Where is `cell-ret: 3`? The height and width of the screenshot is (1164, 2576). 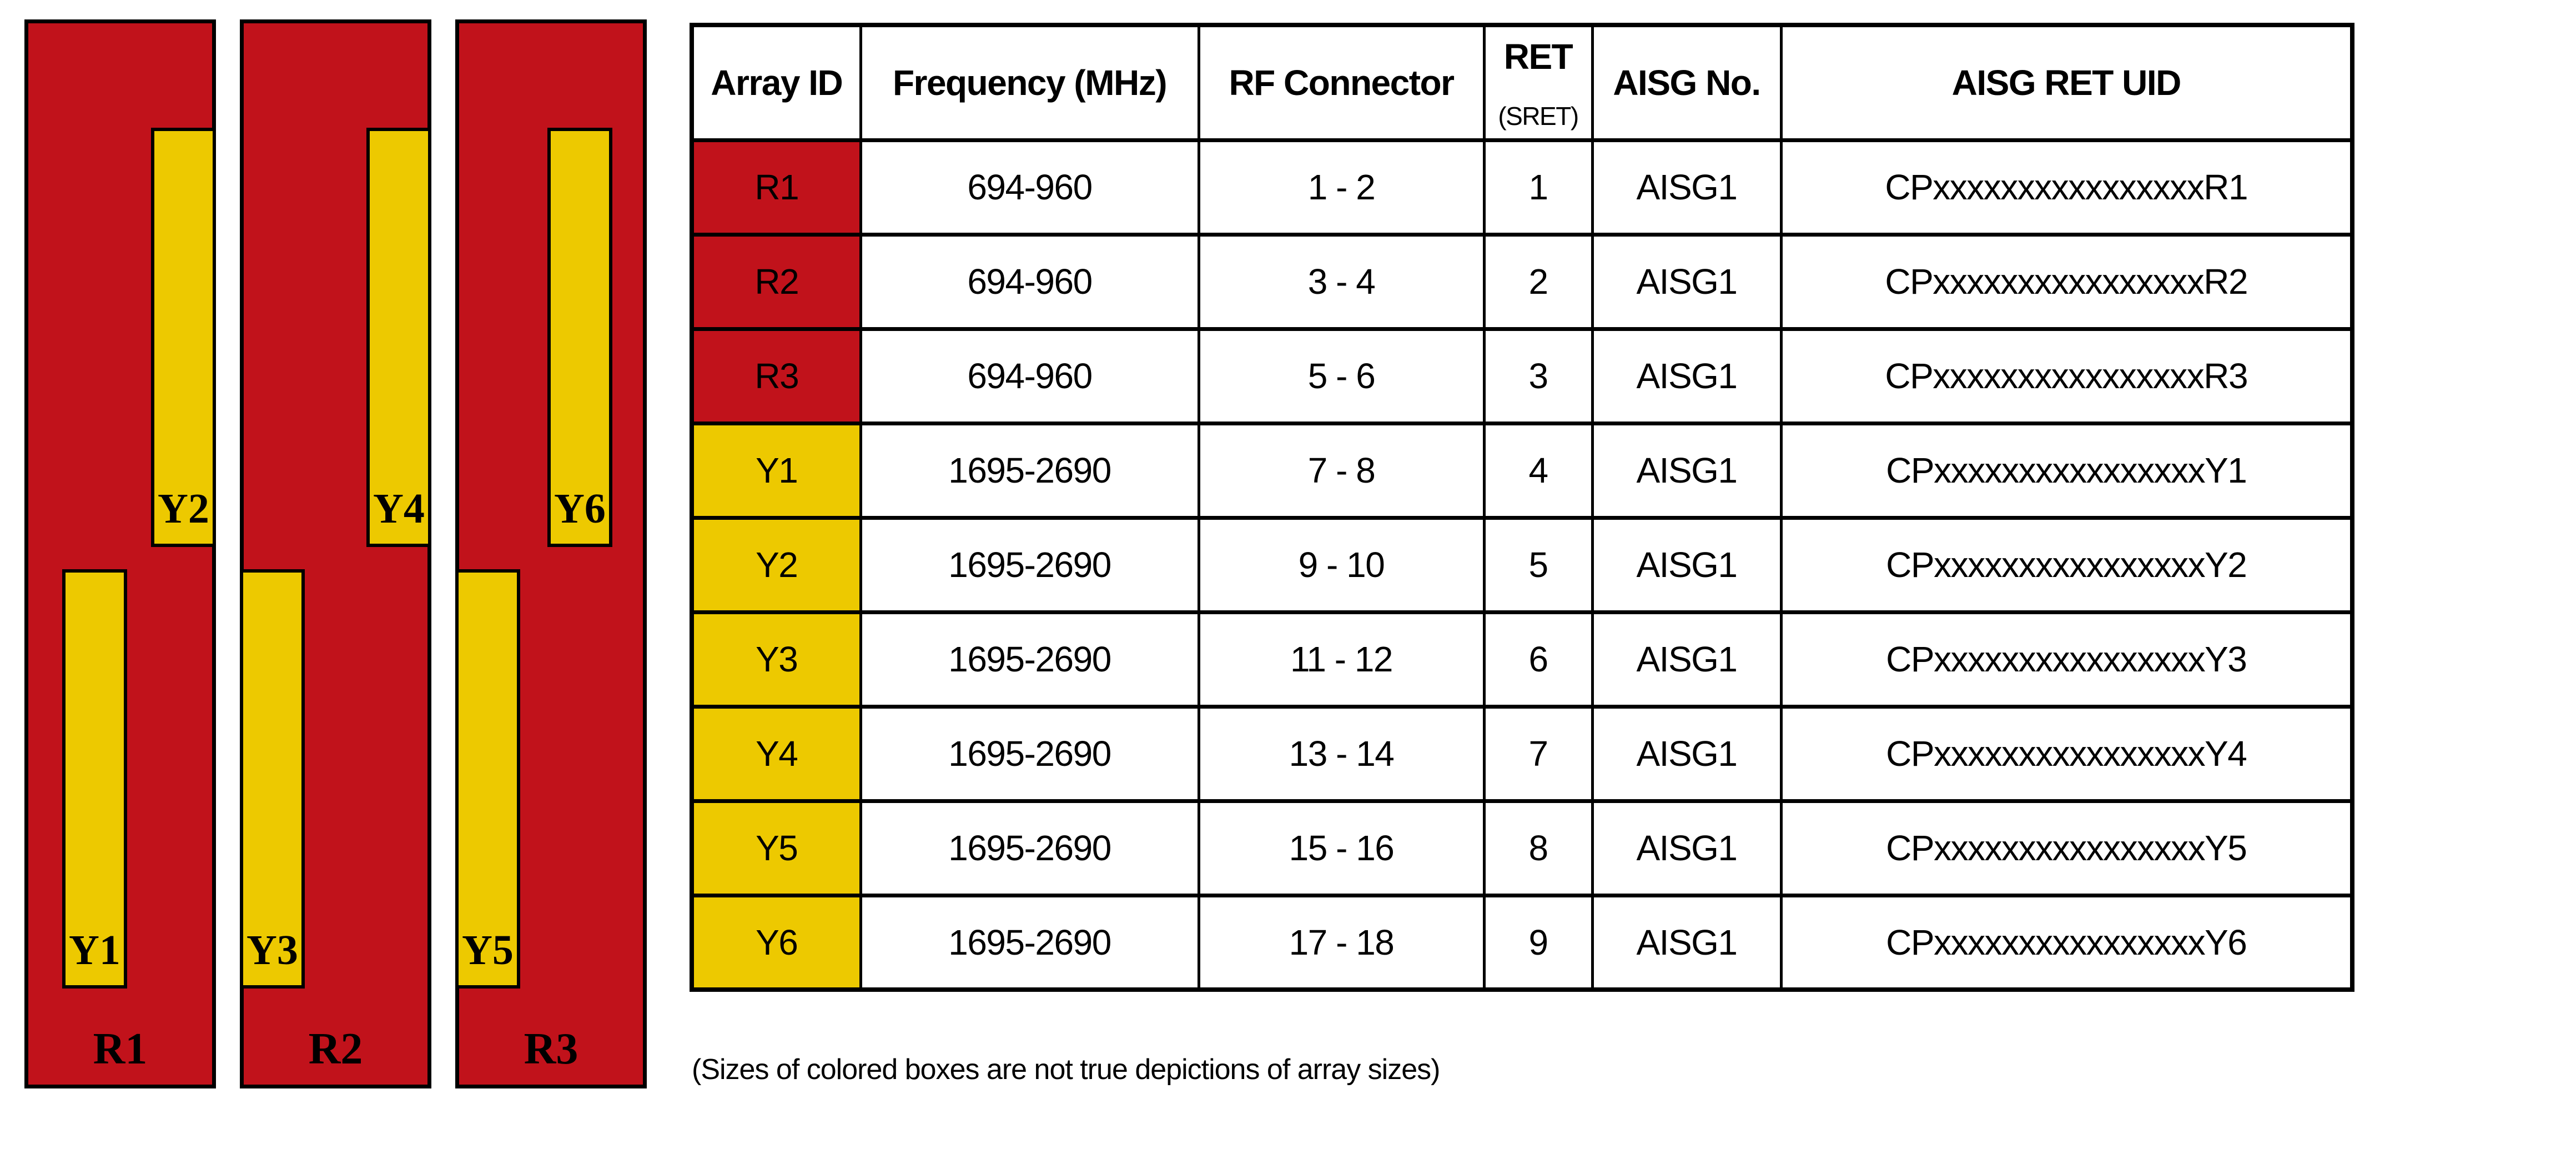
cell-ret: 3 is located at coordinates (1538, 376).